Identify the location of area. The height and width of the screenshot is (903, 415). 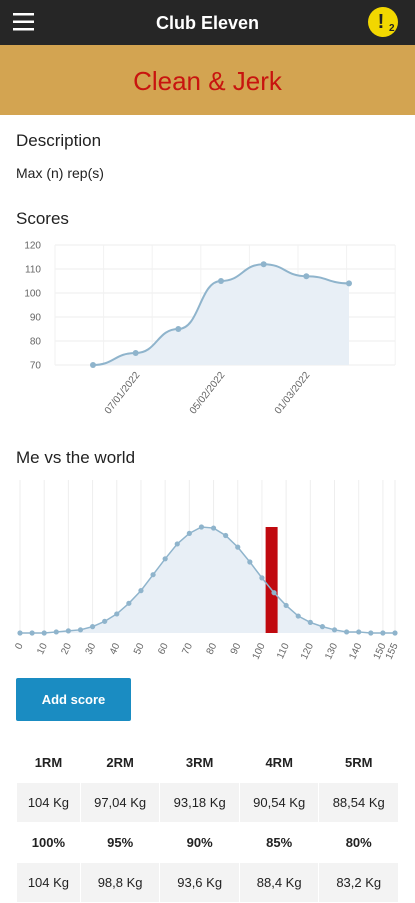
(207, 580).